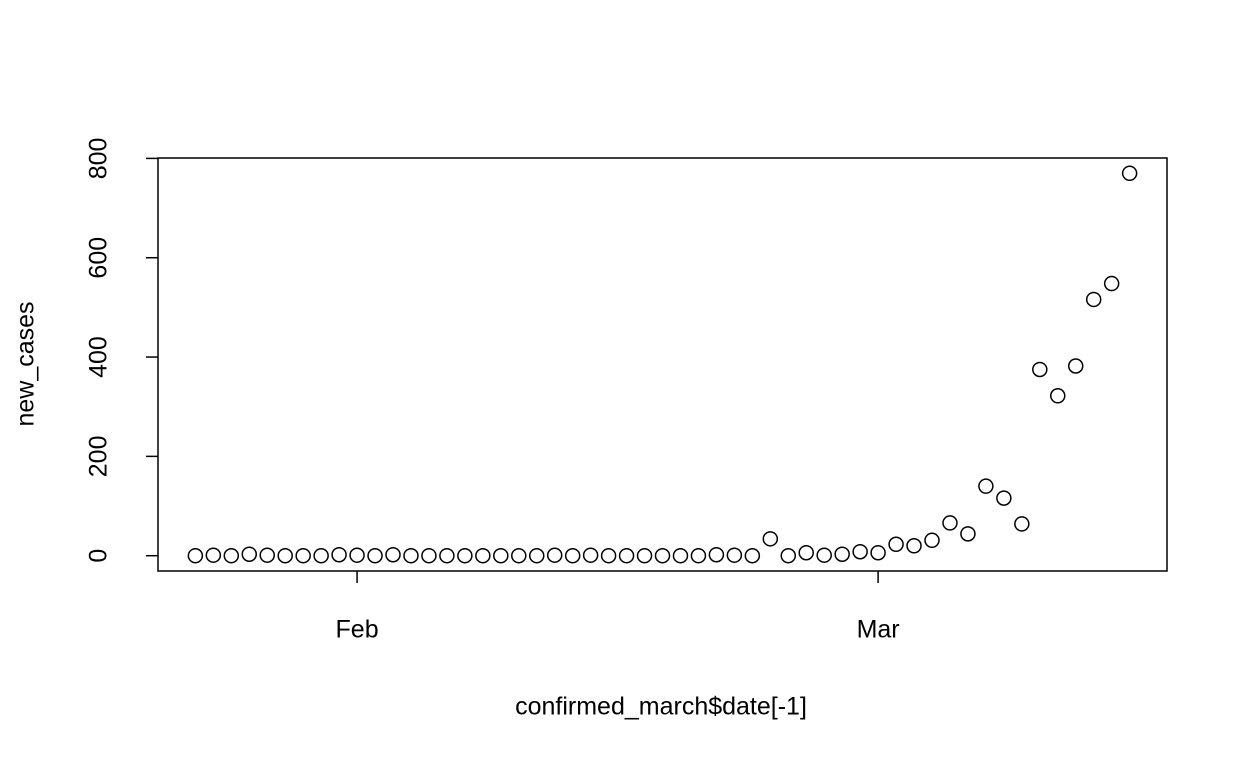 The height and width of the screenshot is (768, 1248). I want to click on x-tick-label: Mar, so click(878, 630).